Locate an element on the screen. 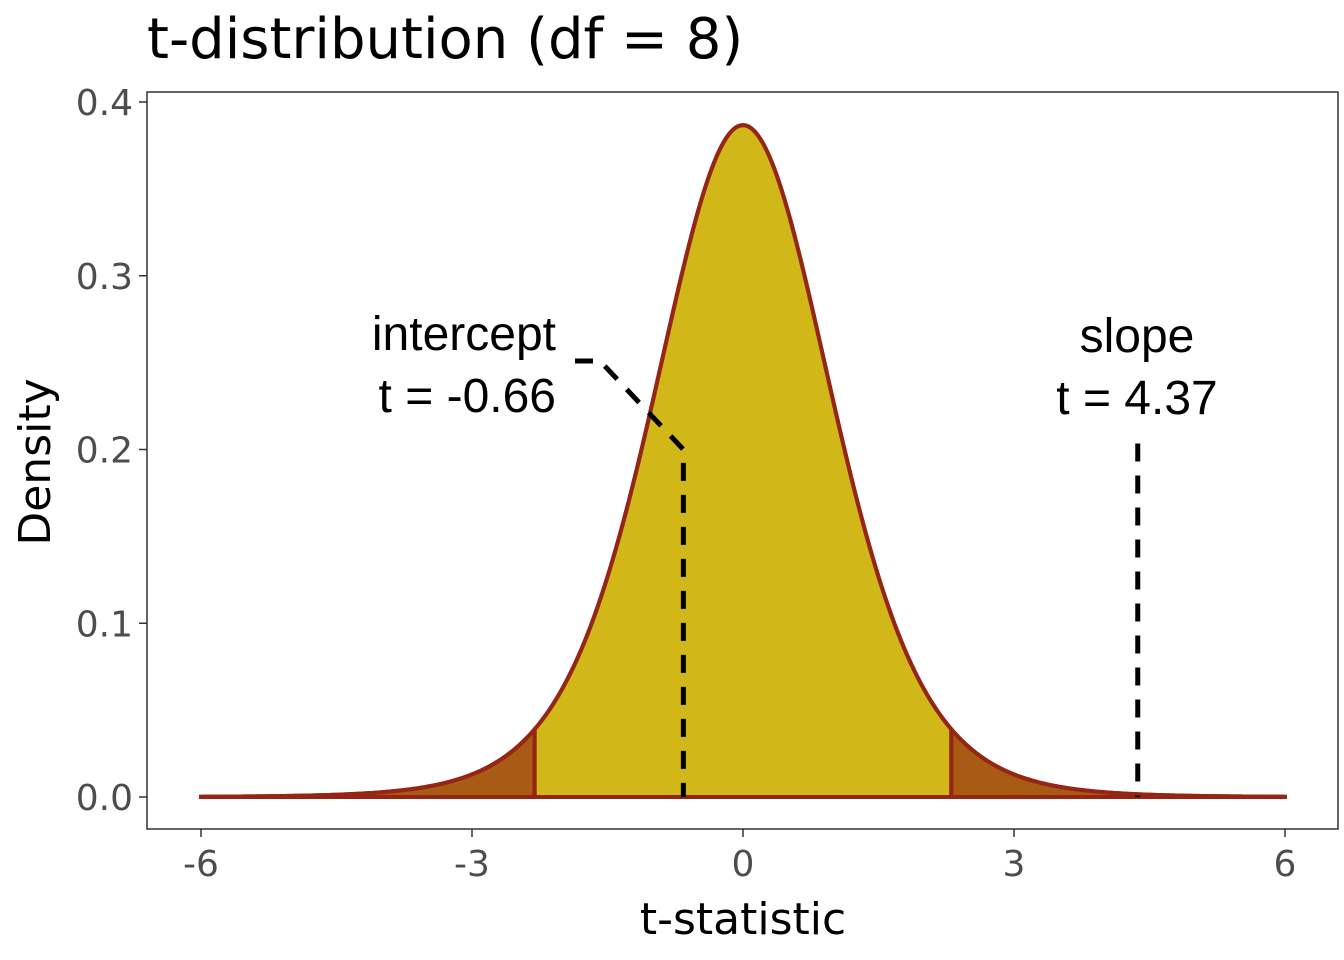 Image resolution: width=1344 pixels, height=960 pixels. y-tick-label: 0.3 is located at coordinates (104, 277).